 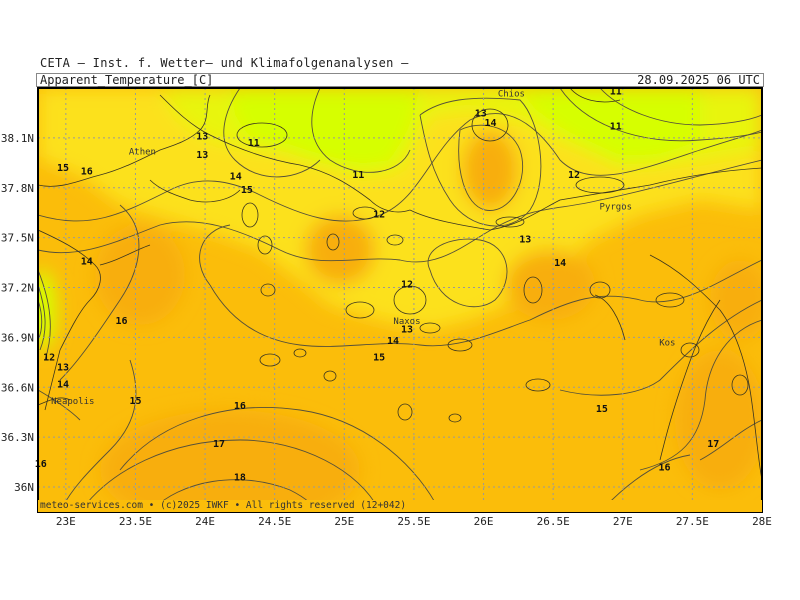 What do you see at coordinates (406, 322) in the screenshot?
I see `place-name-label: Naxos` at bounding box center [406, 322].